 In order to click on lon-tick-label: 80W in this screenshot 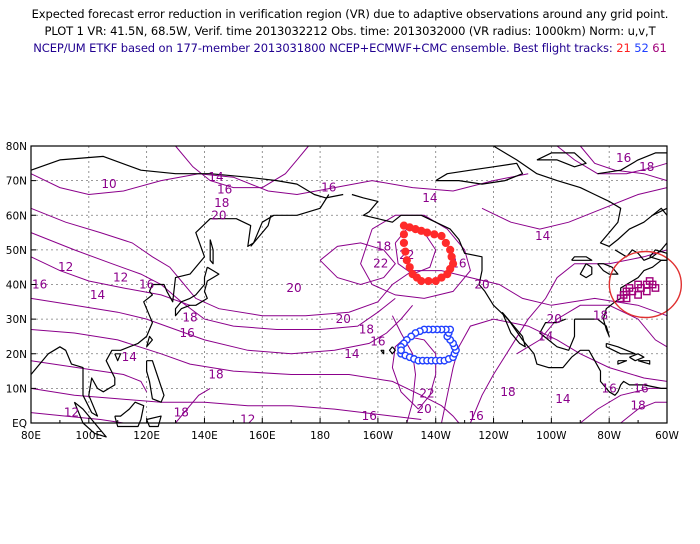, I will do `click(609, 436)`.